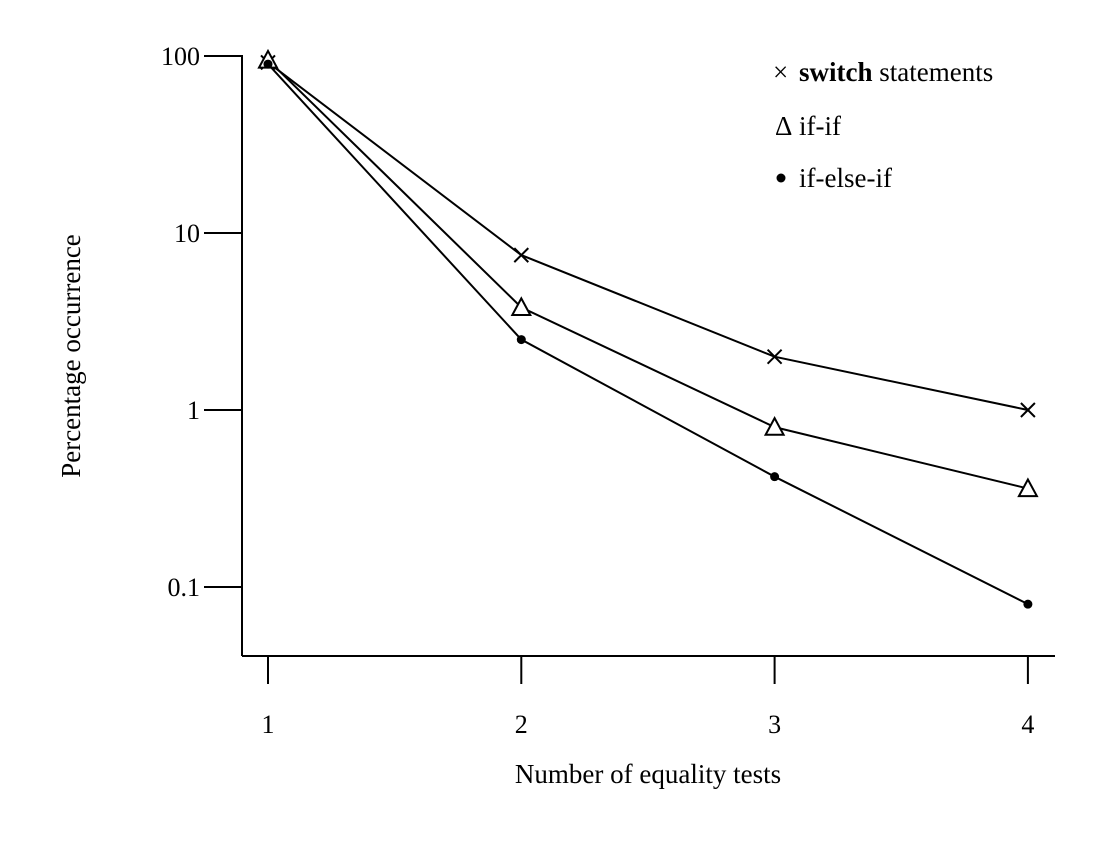  What do you see at coordinates (521, 724) in the screenshot?
I see `x-tick-label: 2` at bounding box center [521, 724].